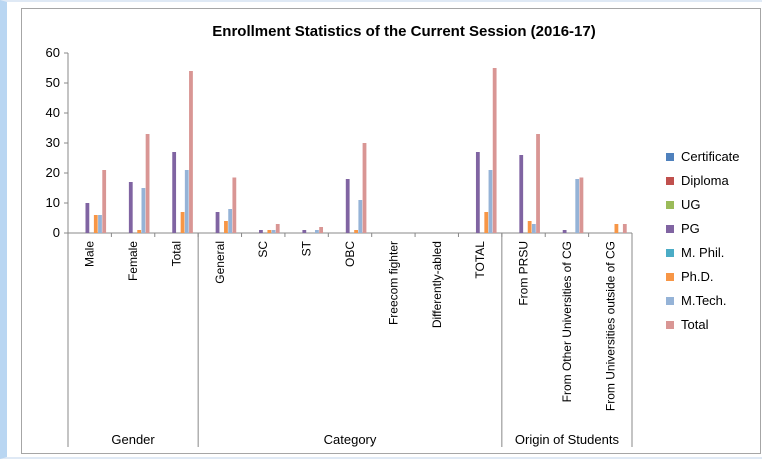 This screenshot has width=762, height=459. I want to click on y-tick-label: 0, so click(56, 232).